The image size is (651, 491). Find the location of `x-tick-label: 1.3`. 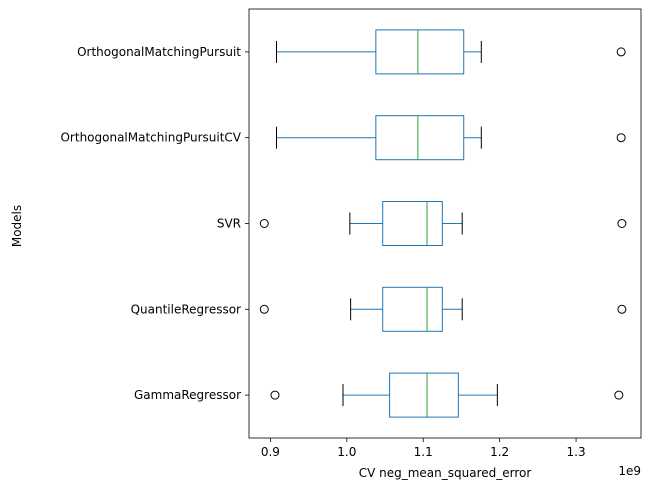

x-tick-label: 1.3 is located at coordinates (576, 452).